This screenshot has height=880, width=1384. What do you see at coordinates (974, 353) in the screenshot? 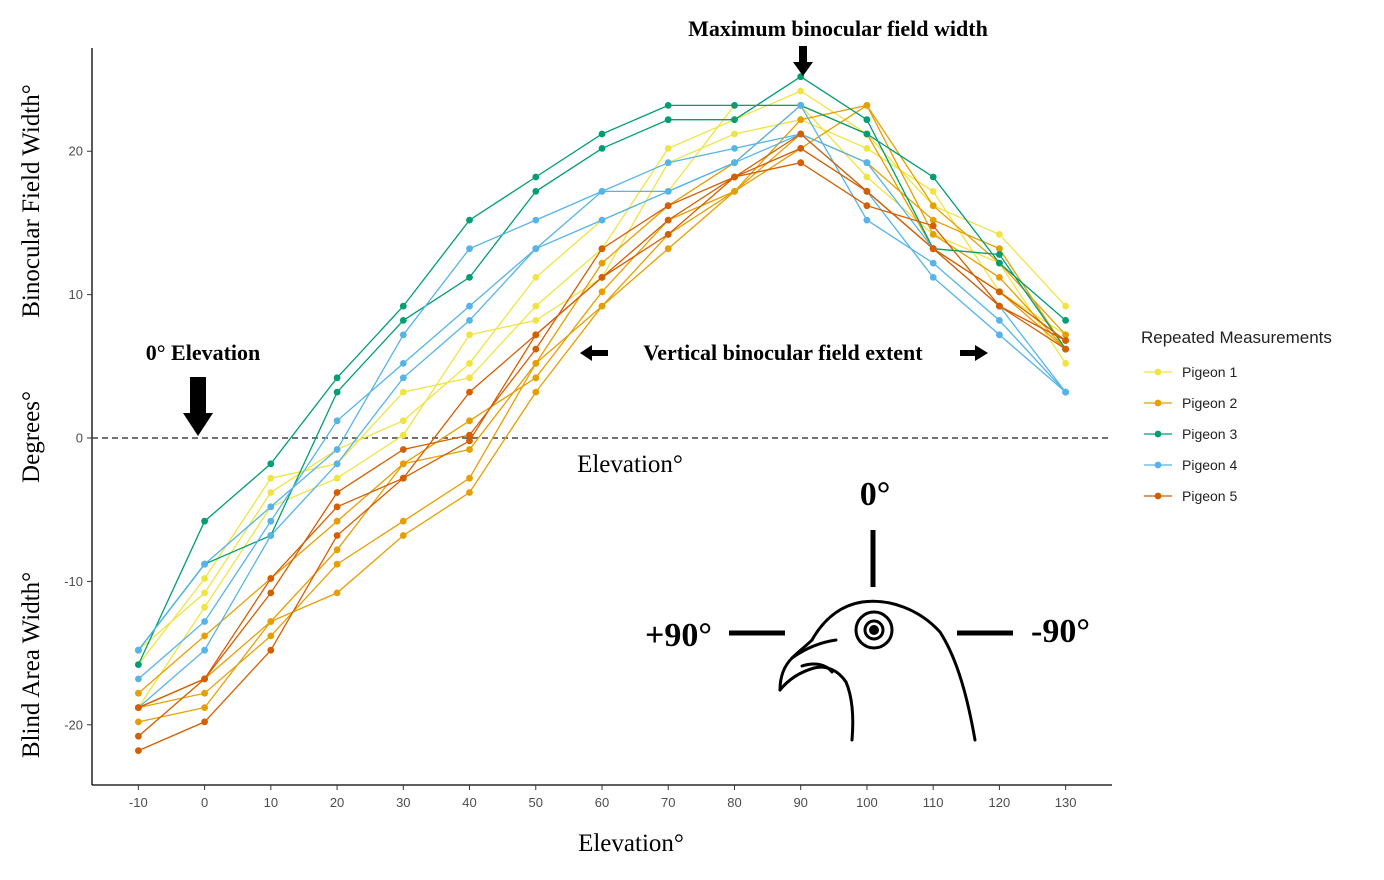
I see `arrow-right-icon` at bounding box center [974, 353].